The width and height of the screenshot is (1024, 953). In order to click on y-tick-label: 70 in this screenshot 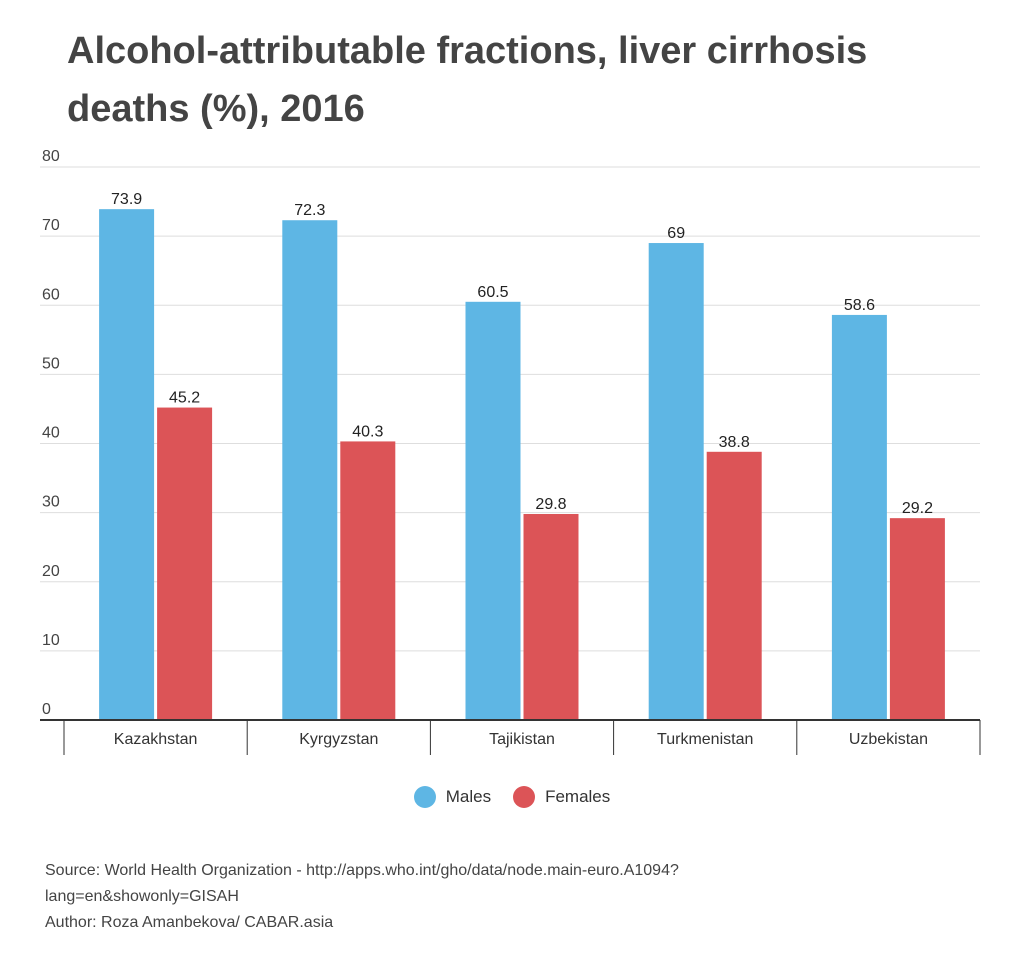, I will do `click(51, 225)`.